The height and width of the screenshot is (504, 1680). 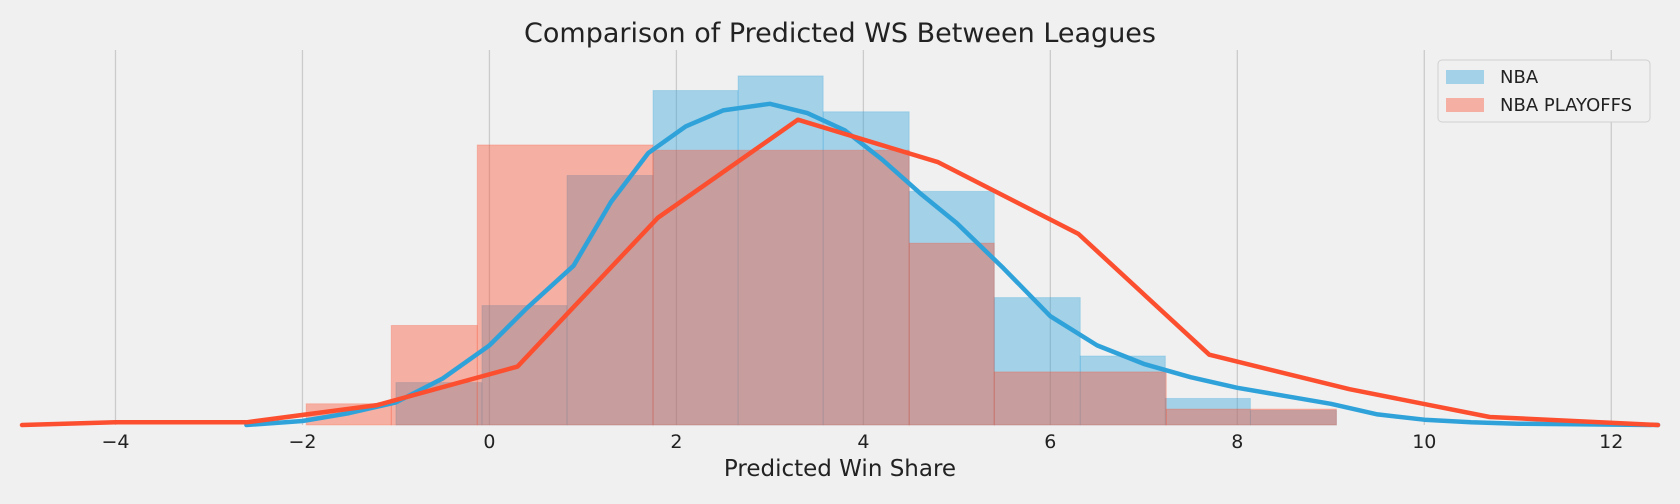 What do you see at coordinates (1519, 77) in the screenshot?
I see `legend-label-nba: NBA` at bounding box center [1519, 77].